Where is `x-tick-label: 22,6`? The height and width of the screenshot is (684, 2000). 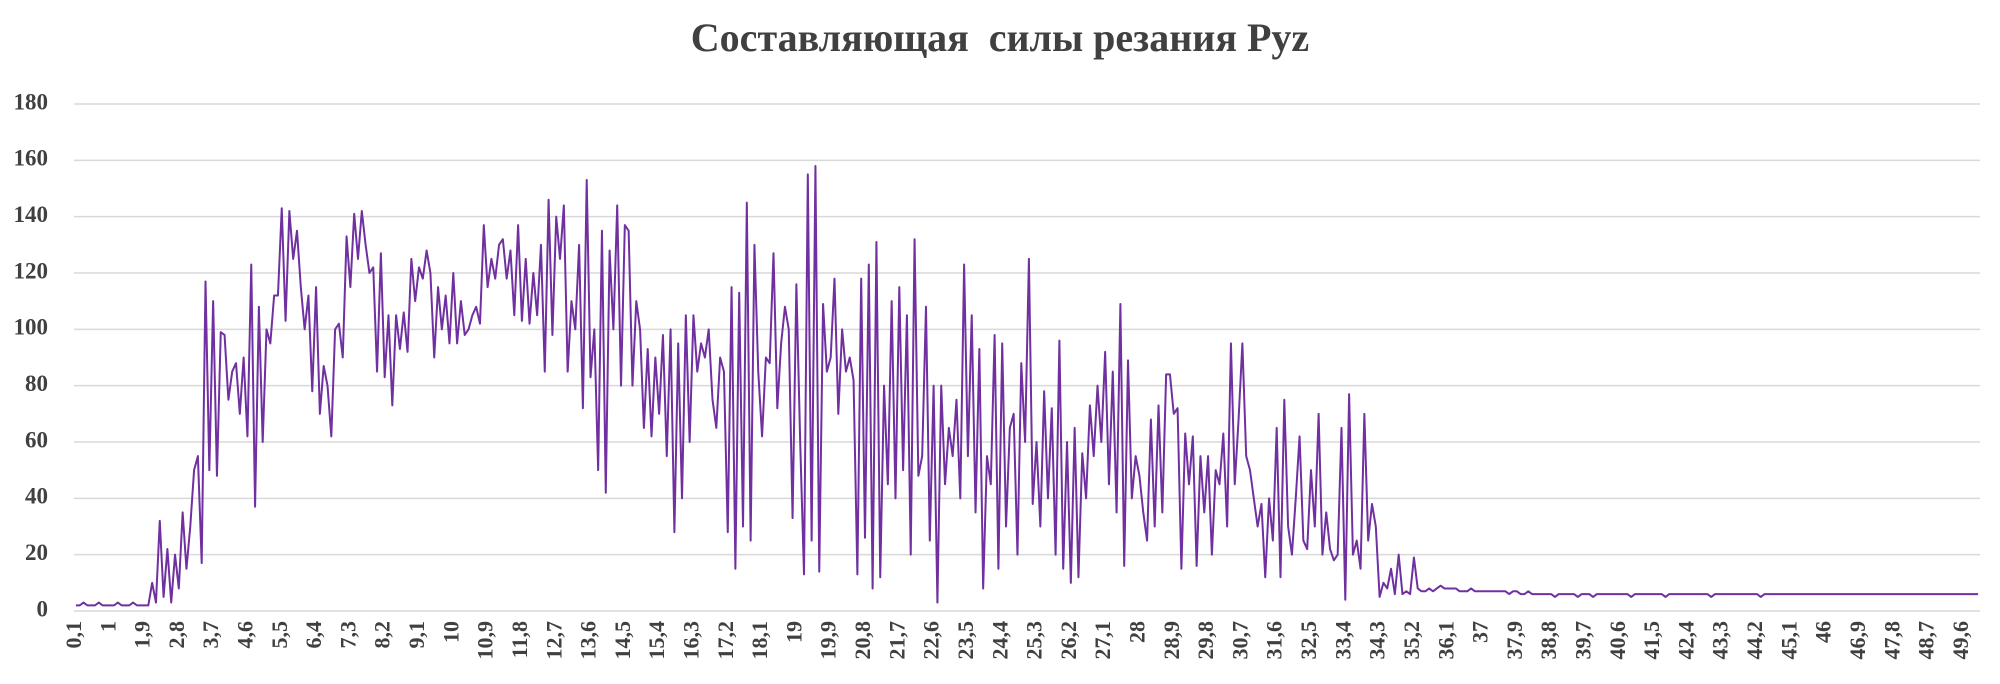 x-tick-label: 22,6 is located at coordinates (931, 640).